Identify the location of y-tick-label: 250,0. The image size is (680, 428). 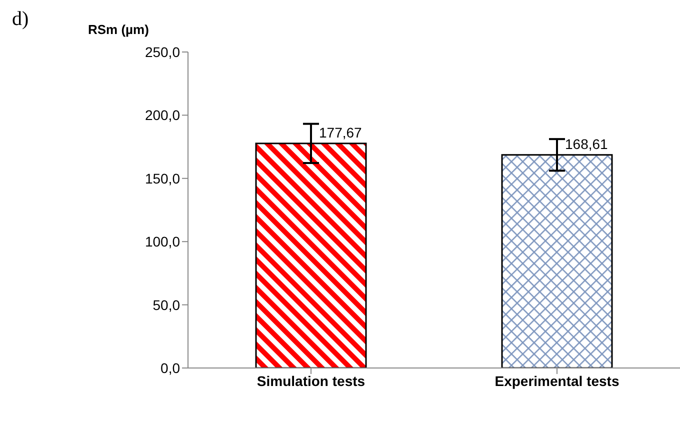
(162, 52).